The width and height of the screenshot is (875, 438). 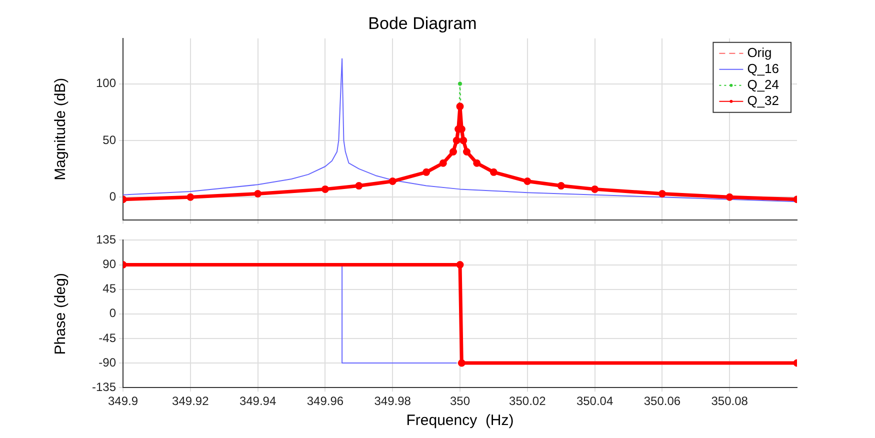 What do you see at coordinates (104, 387) in the screenshot?
I see `y-tick-label: -135` at bounding box center [104, 387].